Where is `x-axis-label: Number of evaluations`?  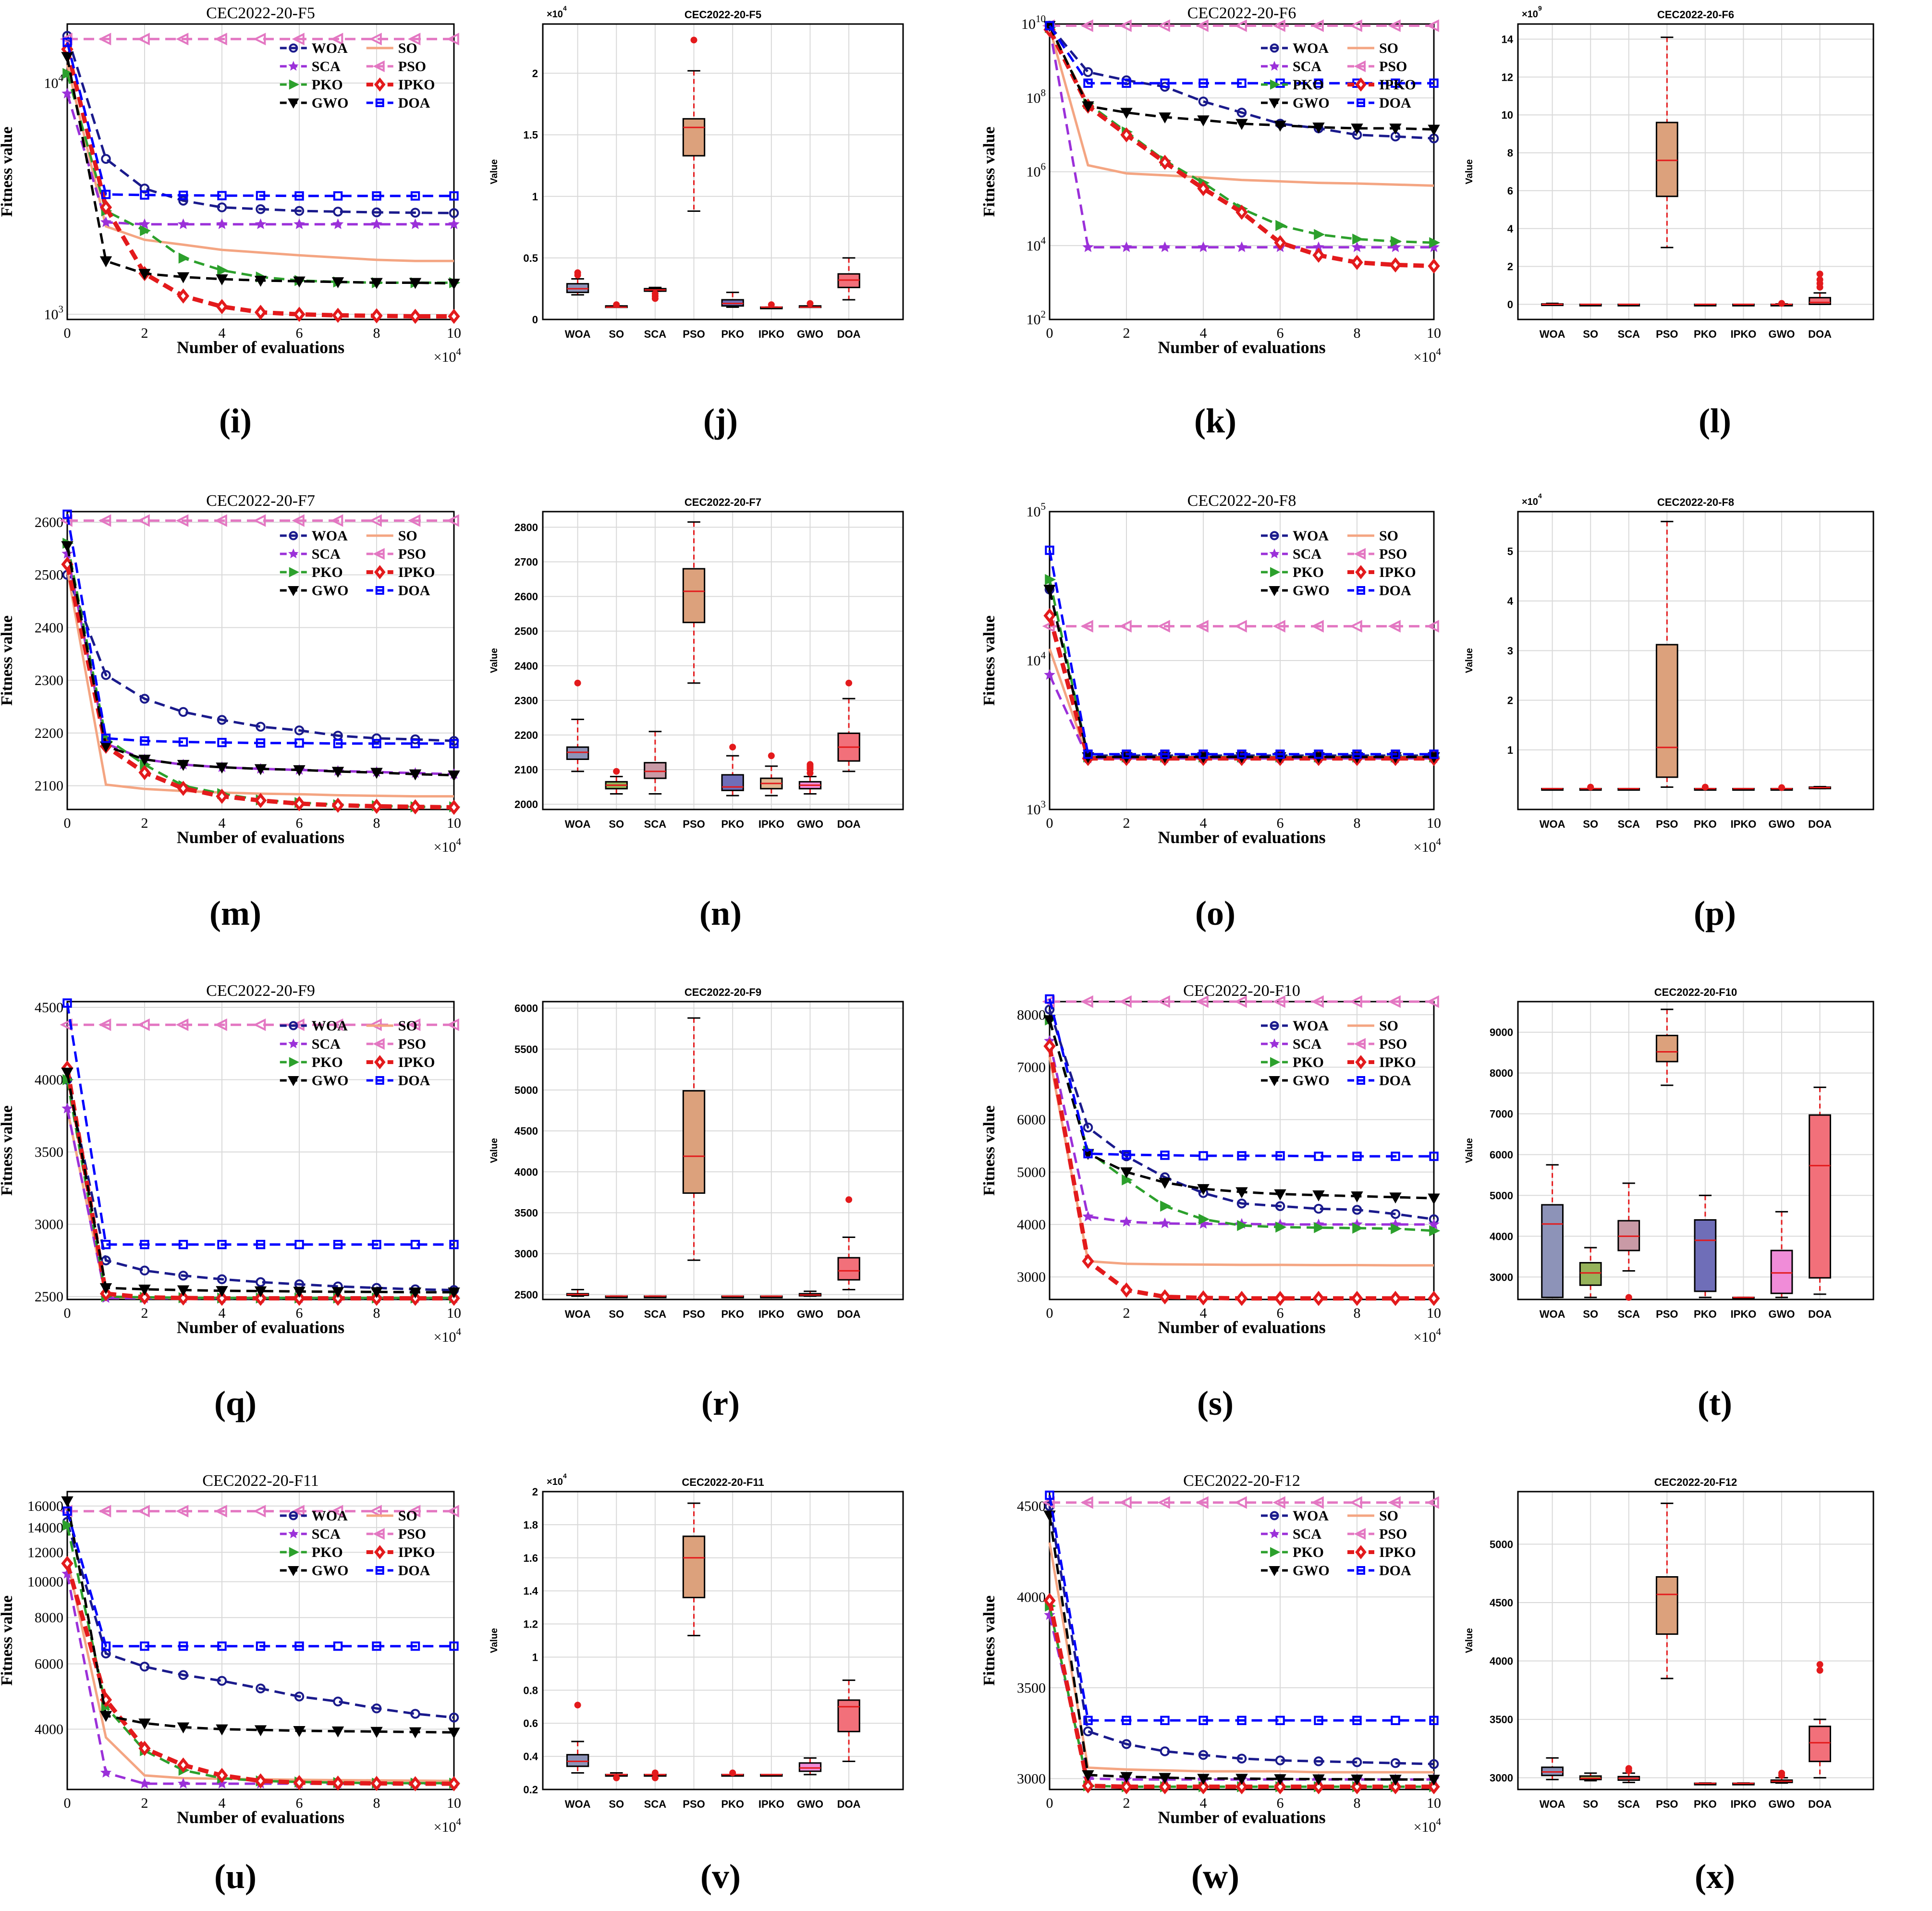
x-axis-label: Number of evaluations is located at coordinates (1242, 838).